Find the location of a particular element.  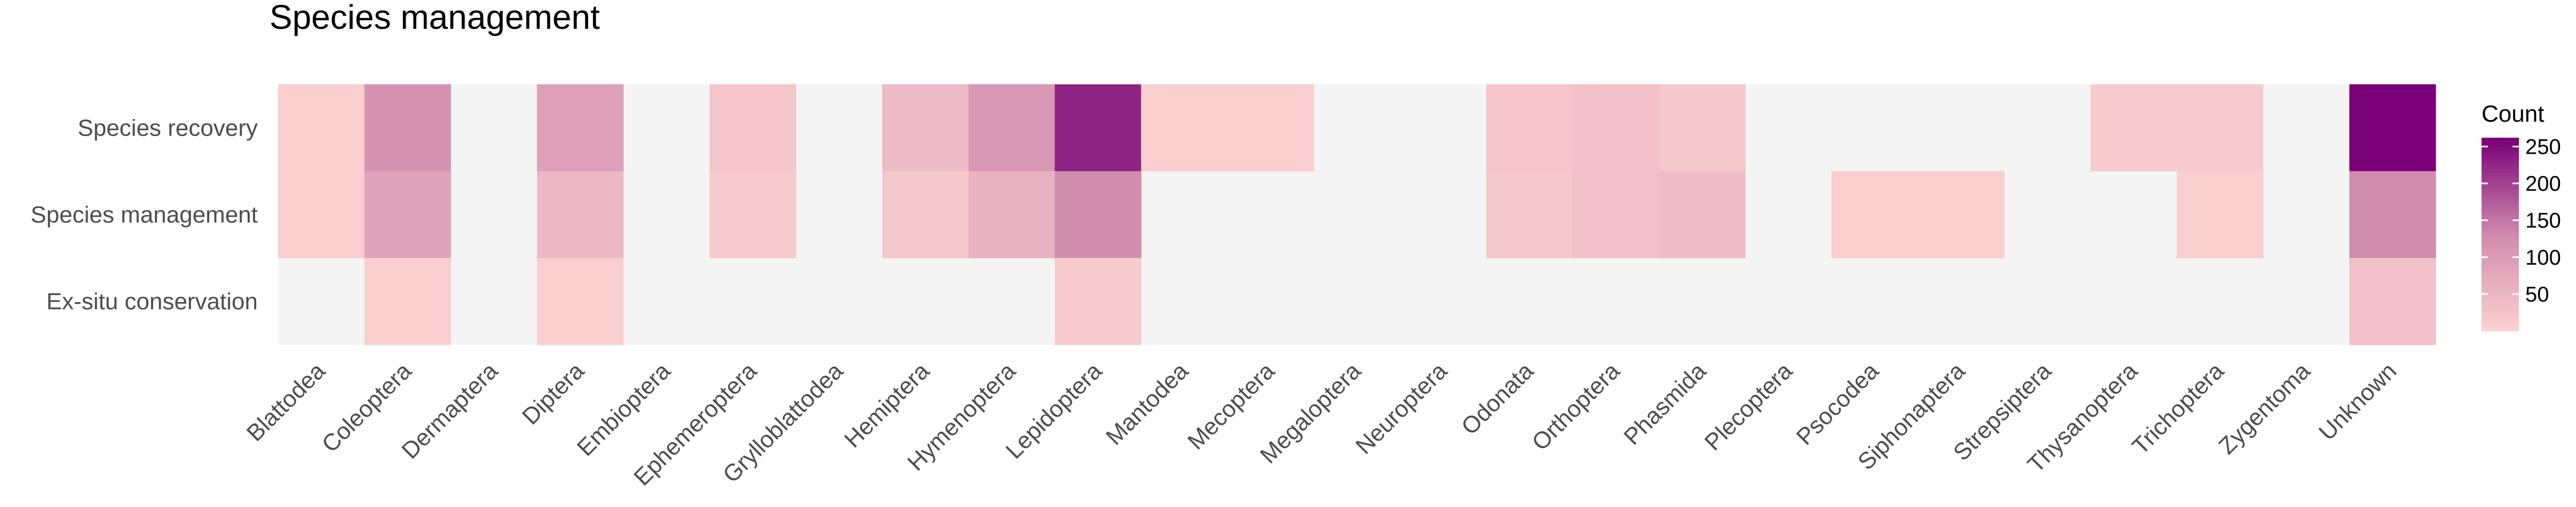

legend-tick-label: 200 is located at coordinates (2543, 184).